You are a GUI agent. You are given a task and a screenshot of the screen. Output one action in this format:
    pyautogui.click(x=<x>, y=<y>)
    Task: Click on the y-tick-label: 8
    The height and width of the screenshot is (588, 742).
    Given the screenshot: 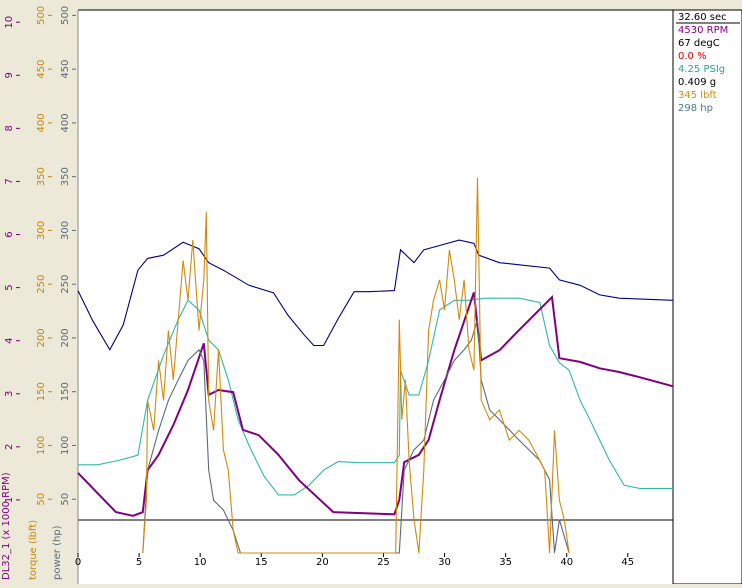 What is the action you would take?
    pyautogui.click(x=9, y=128)
    